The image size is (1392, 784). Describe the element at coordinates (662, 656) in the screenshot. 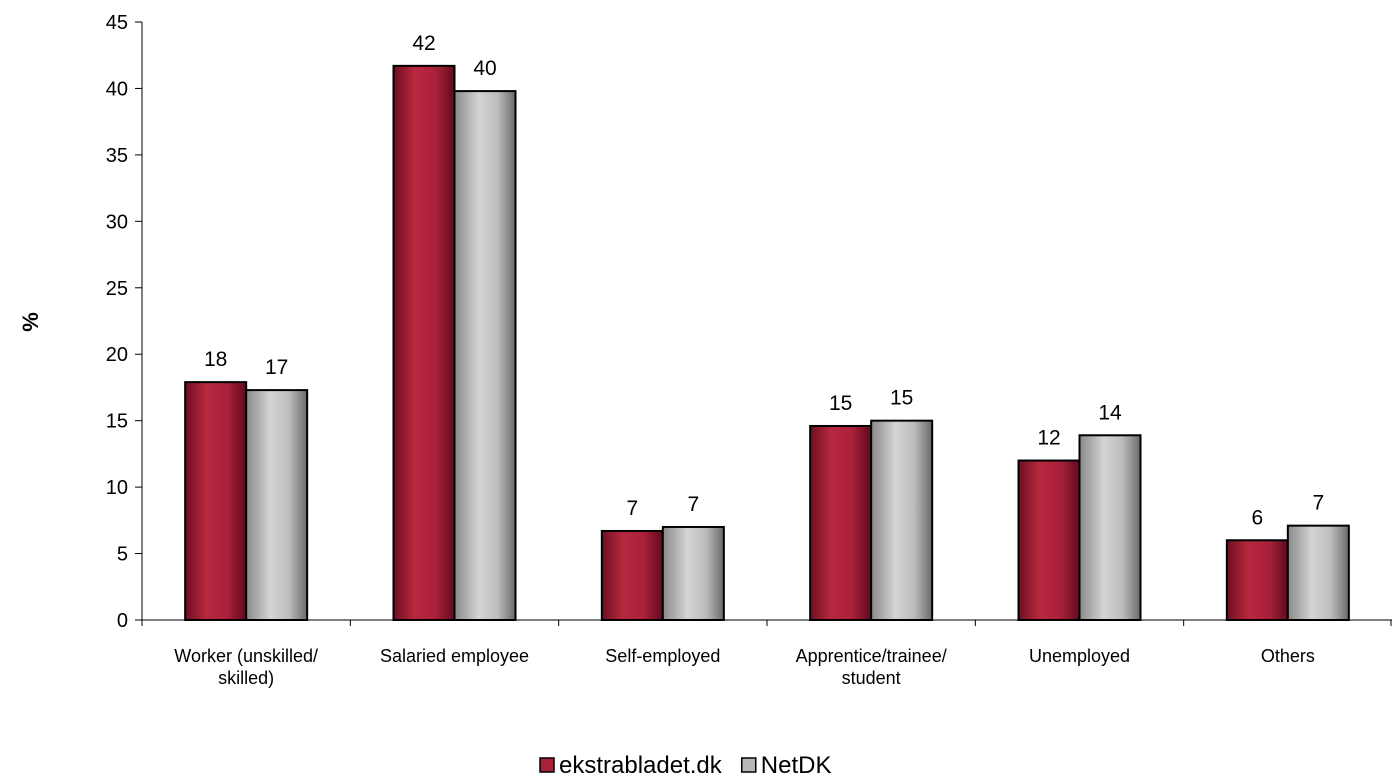

I see `x-category-label: Self-employed` at that location.